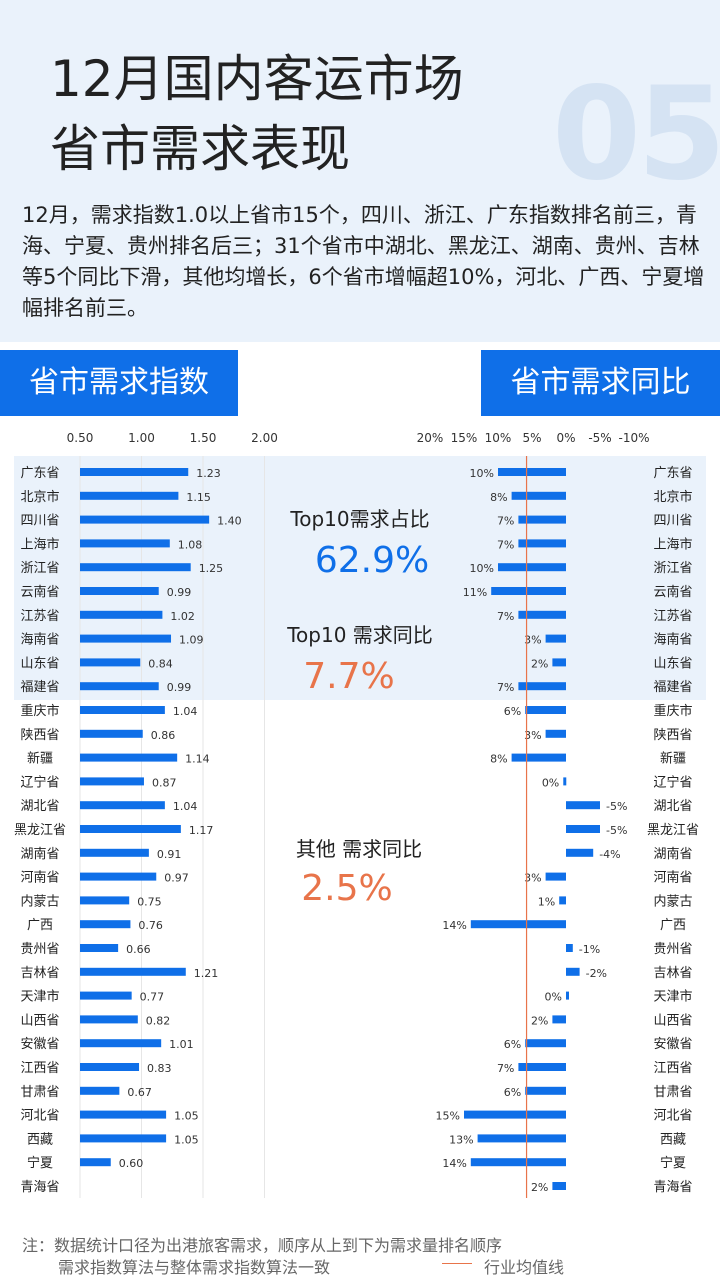 The height and width of the screenshot is (1280, 720). I want to click on index-value-label: 0.82, so click(158, 1020).